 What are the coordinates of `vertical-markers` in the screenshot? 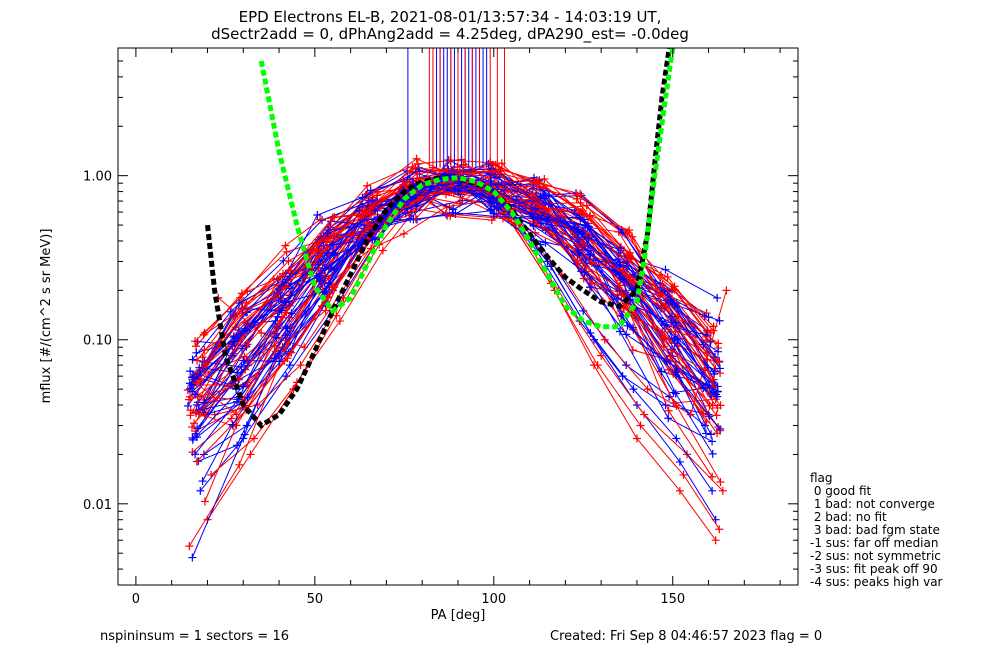 It's located at (456, 108).